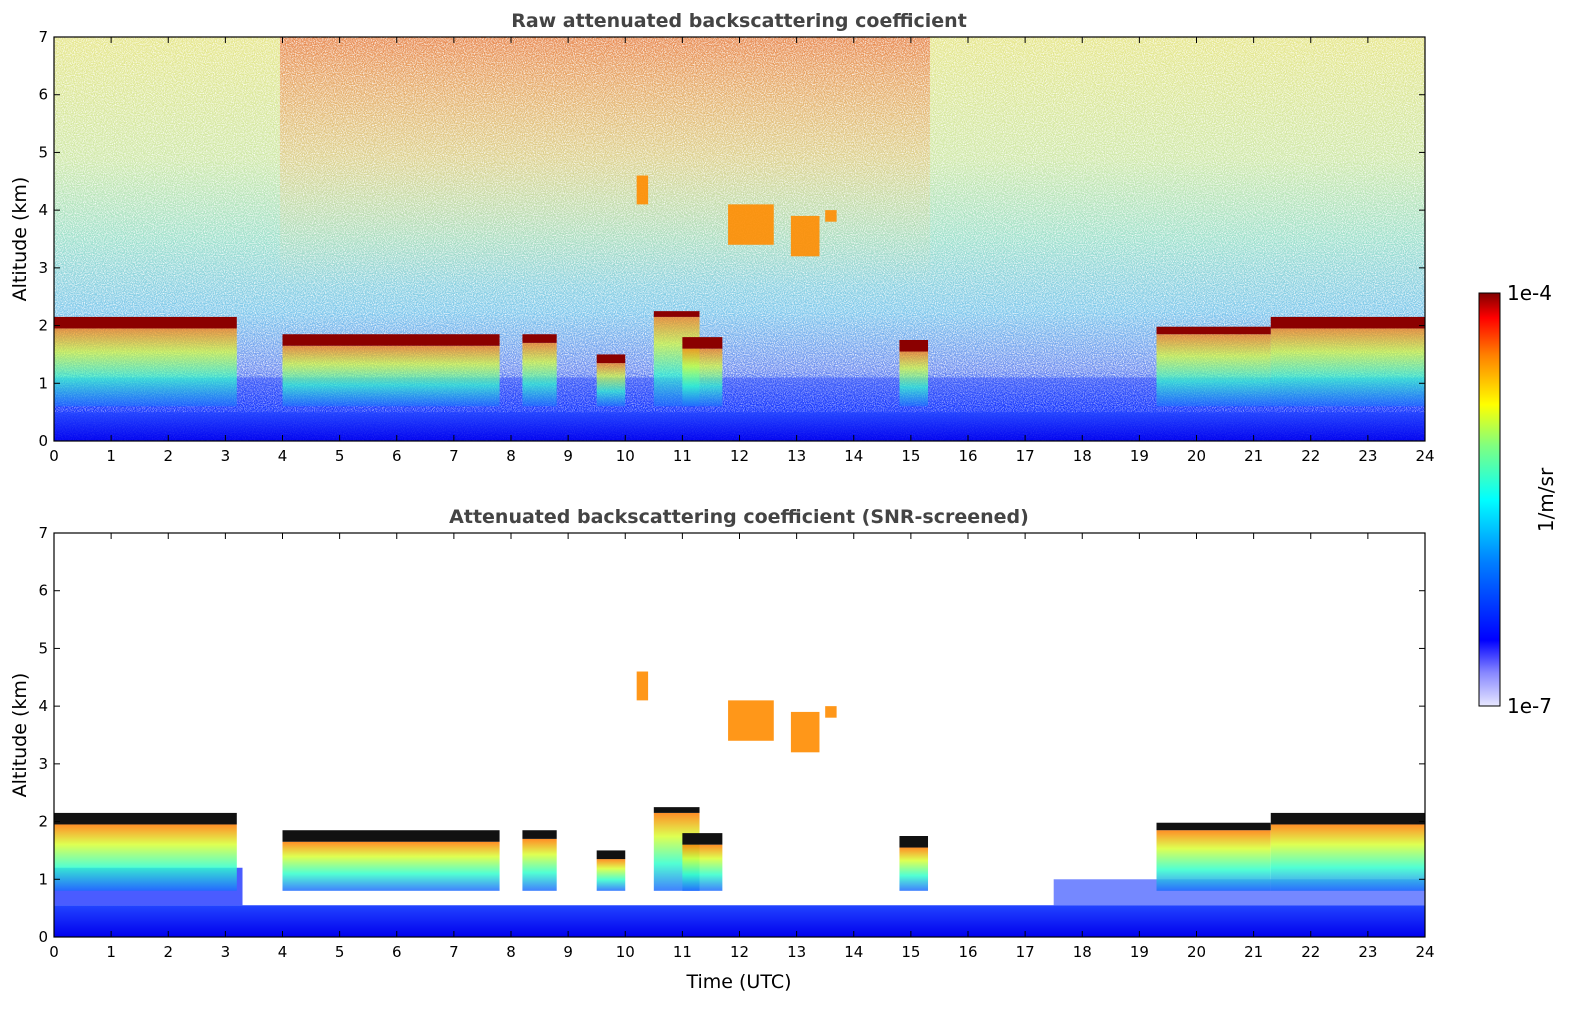  What do you see at coordinates (1518, 499) in the screenshot?
I see `colorbar: 1e-4 1e-7 1/m/sr` at bounding box center [1518, 499].